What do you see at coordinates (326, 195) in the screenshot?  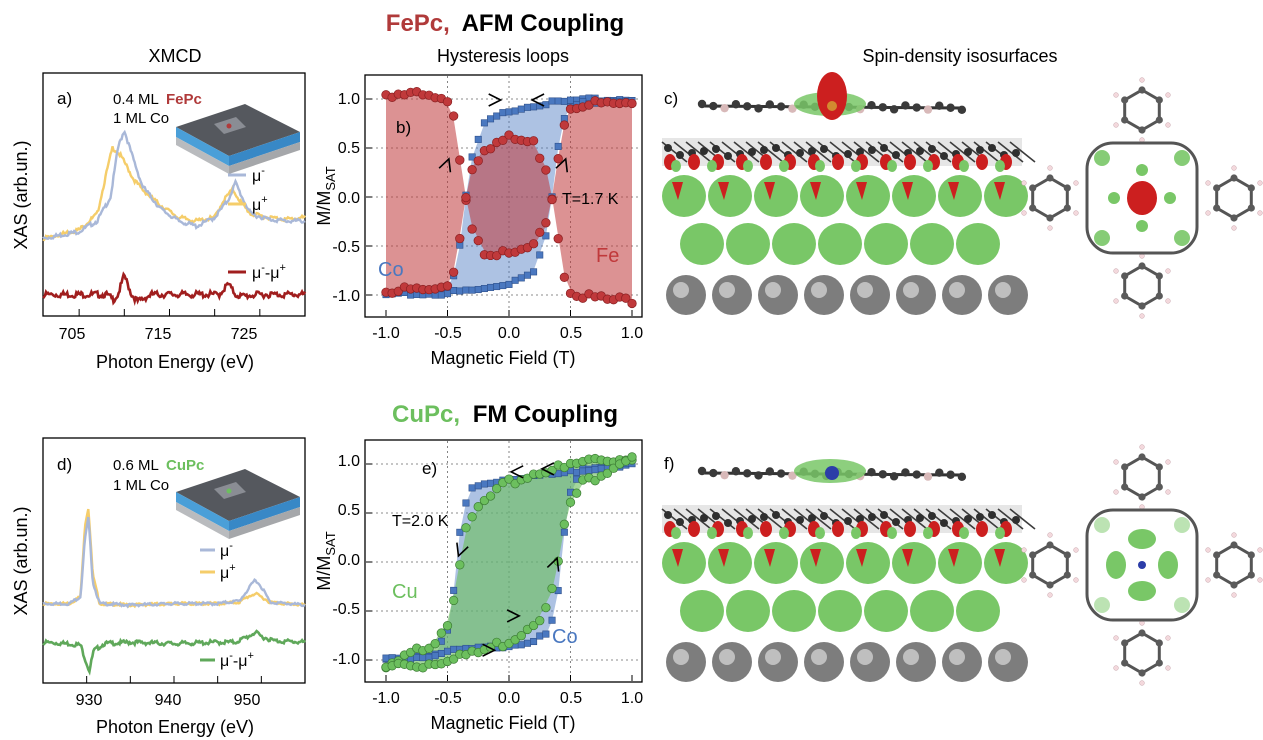 I see `panel-b-ylabel: M/MSAT` at bounding box center [326, 195].